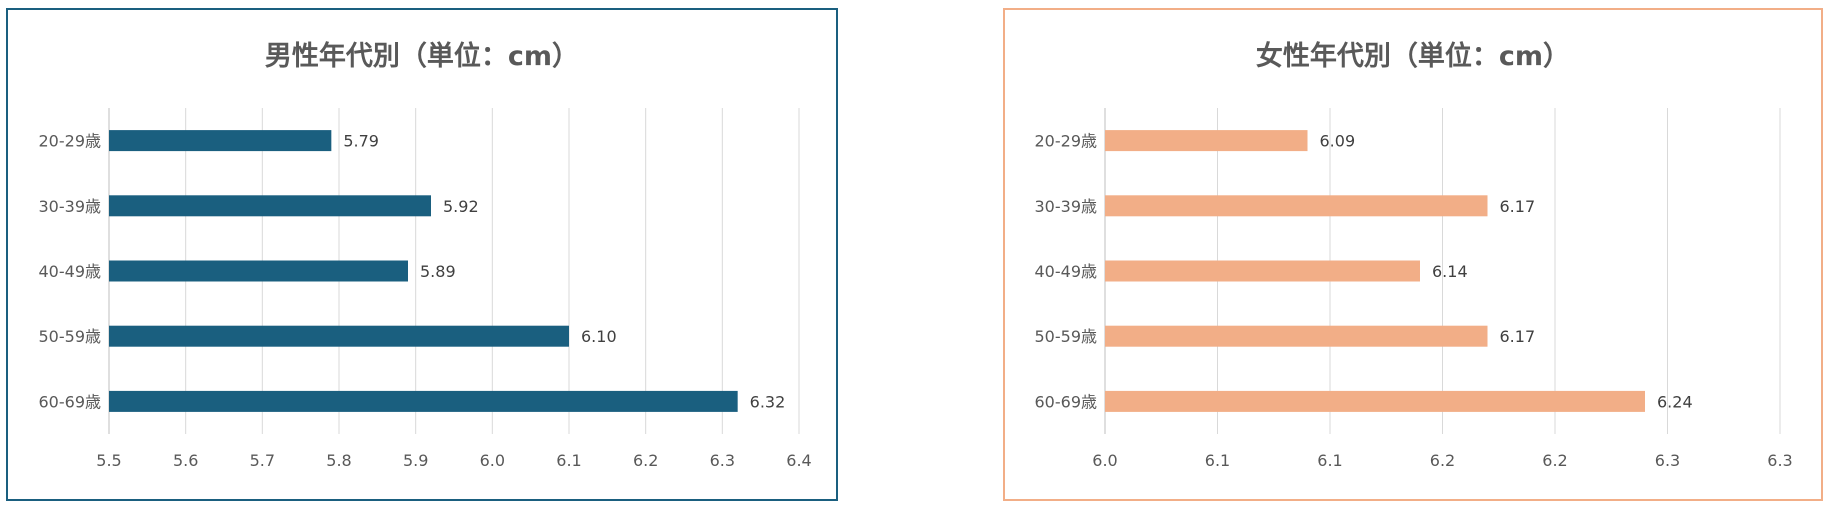 This screenshot has height=507, width=1828. I want to click on x-tick-label: 5.7, so click(262, 460).